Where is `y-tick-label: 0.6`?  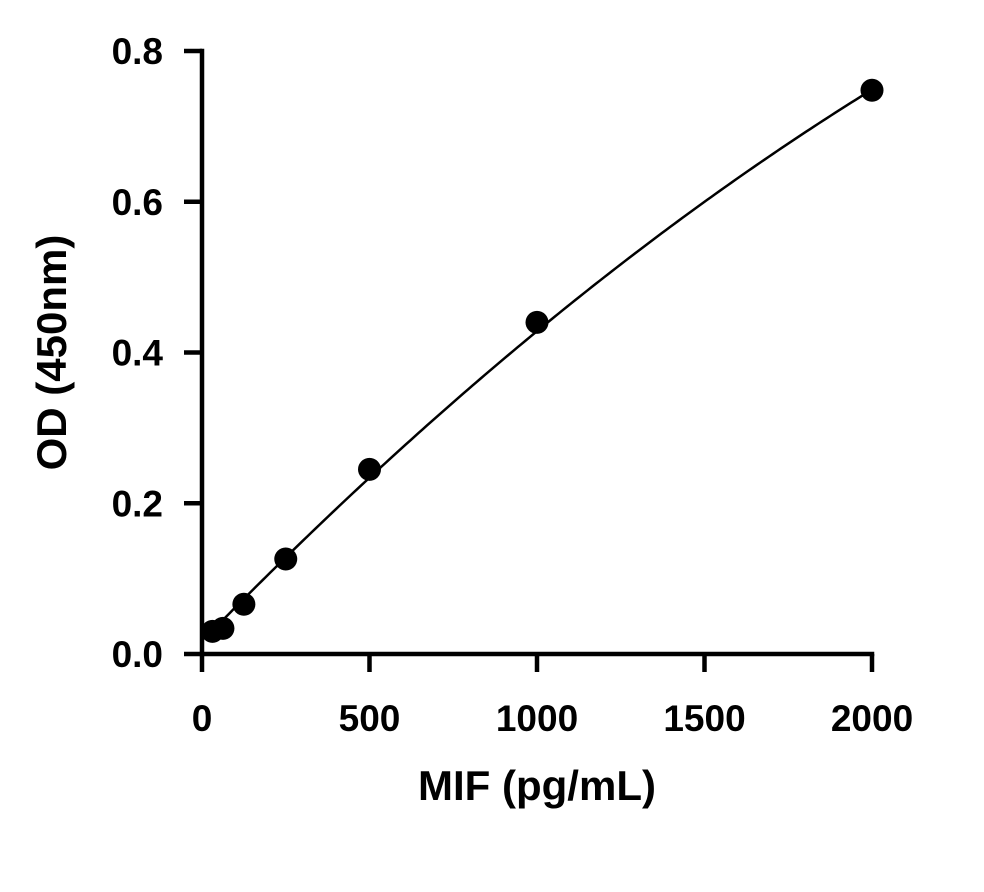 y-tick-label: 0.6 is located at coordinates (137, 202).